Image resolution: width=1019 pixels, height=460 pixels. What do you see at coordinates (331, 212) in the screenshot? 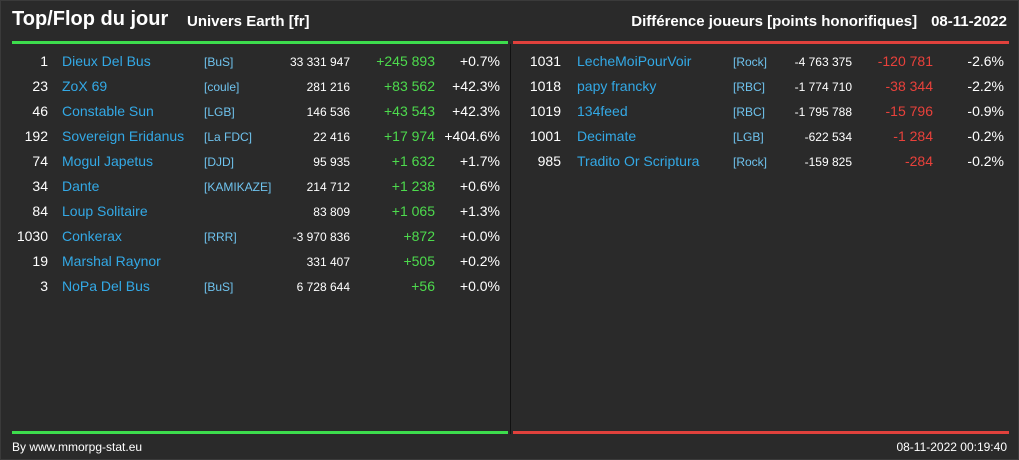
I see `player-points: 83 809` at bounding box center [331, 212].